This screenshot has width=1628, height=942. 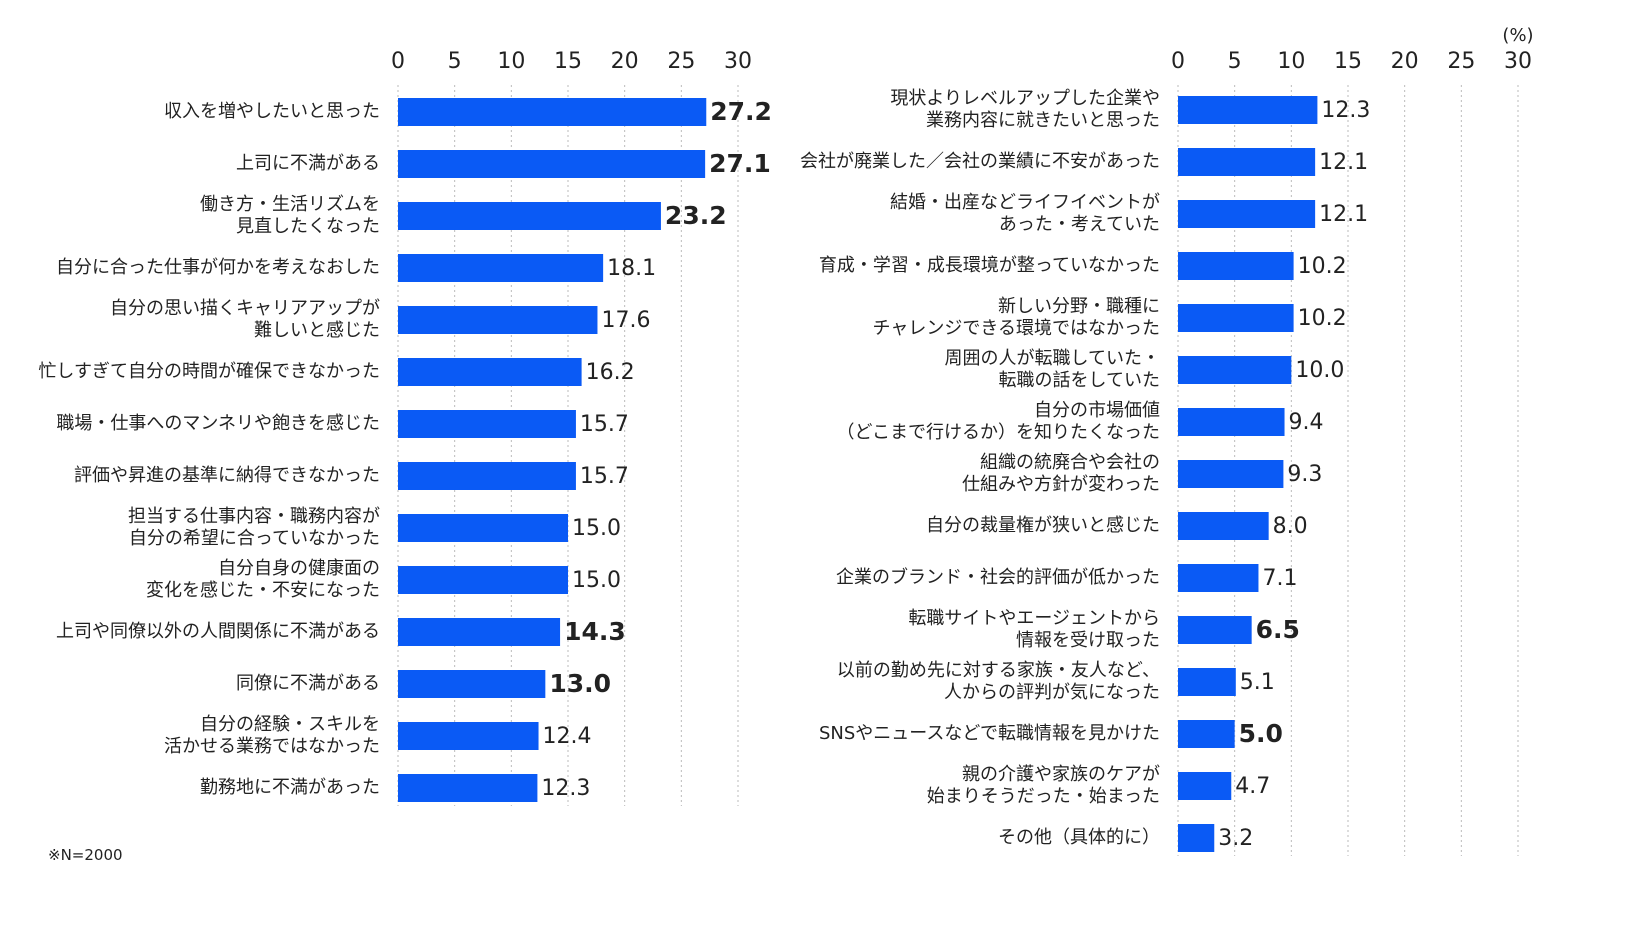 What do you see at coordinates (227, 475) in the screenshot?
I see `category-label: 評価や昇進の基準に納得できなかった` at bounding box center [227, 475].